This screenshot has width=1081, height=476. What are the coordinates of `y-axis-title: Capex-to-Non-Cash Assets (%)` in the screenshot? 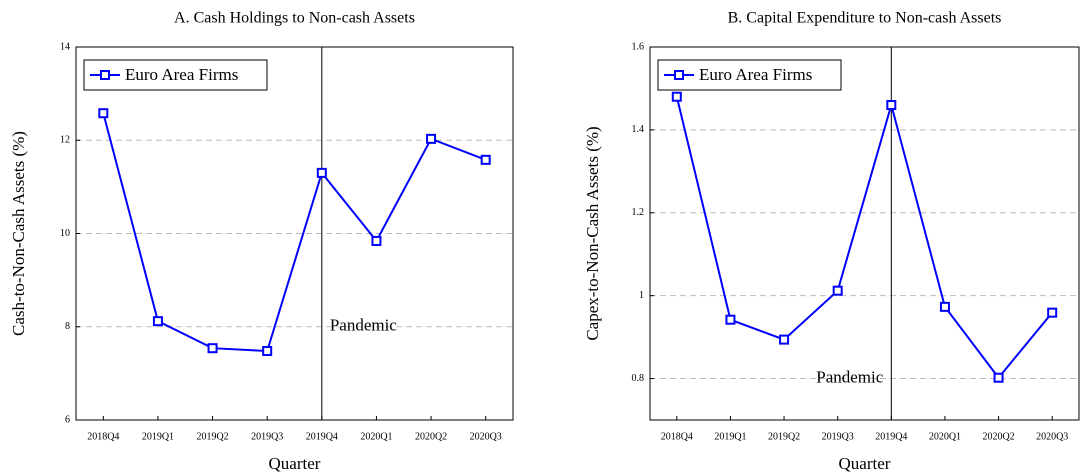 It's located at (592, 233).